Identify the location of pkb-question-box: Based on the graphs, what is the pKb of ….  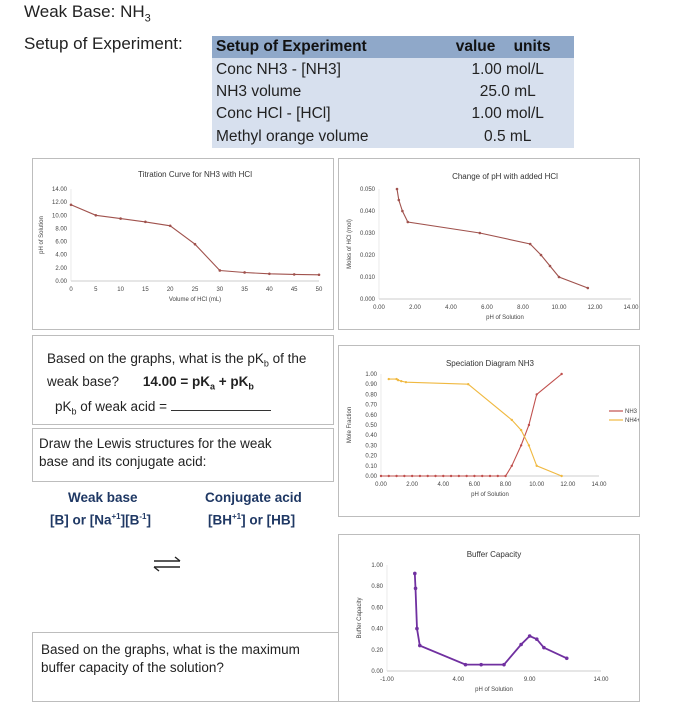
(183, 380).